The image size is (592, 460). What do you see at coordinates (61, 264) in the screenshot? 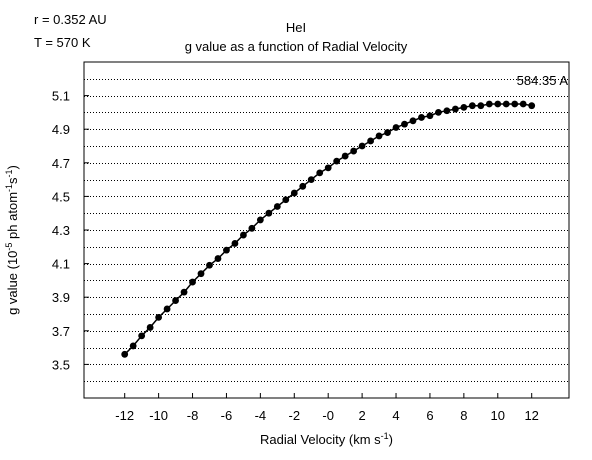
I see `y-tick-label: 4.1` at bounding box center [61, 264].